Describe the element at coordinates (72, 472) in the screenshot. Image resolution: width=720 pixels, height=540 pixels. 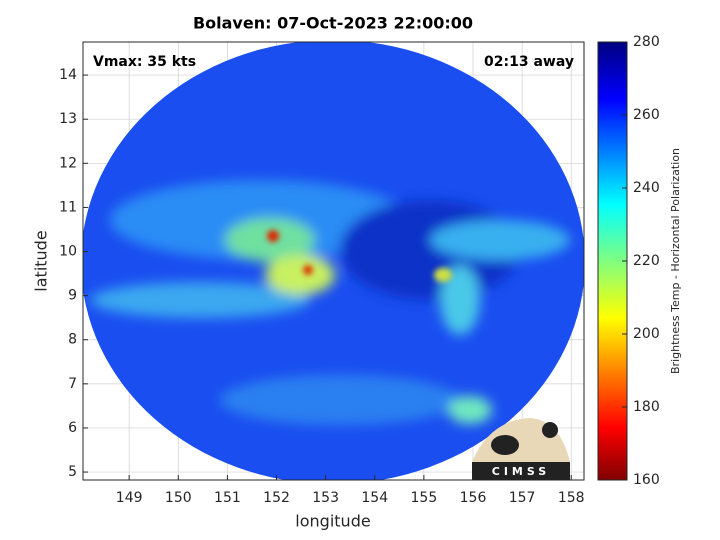
I see `y-tick-label: 5` at that location.